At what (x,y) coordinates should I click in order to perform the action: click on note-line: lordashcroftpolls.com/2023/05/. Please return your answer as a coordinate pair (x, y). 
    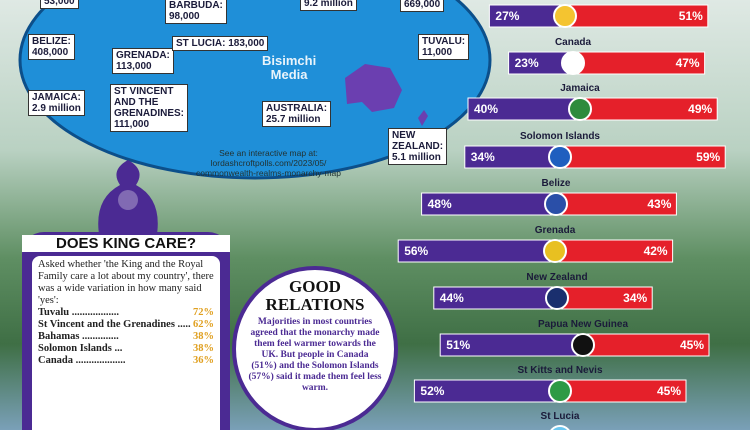
    Looking at the image, I should click on (268, 163).